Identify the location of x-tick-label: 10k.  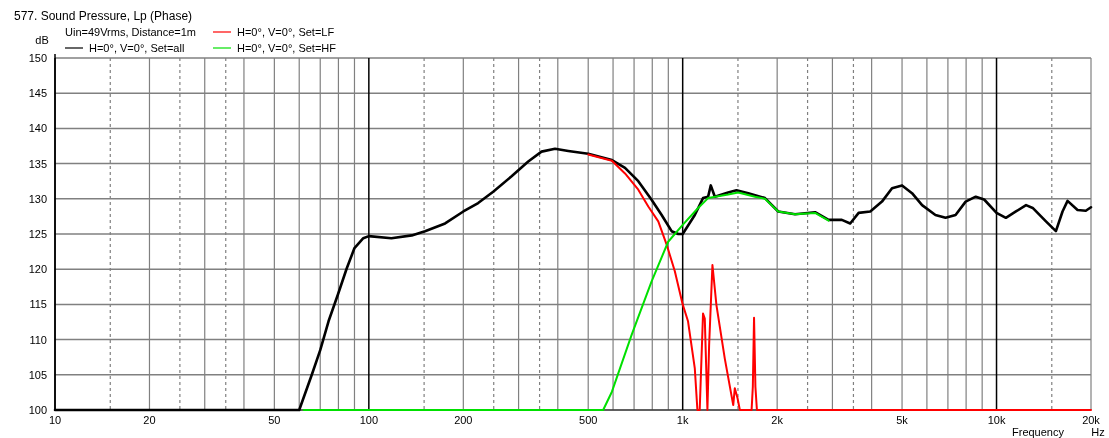
(996, 420).